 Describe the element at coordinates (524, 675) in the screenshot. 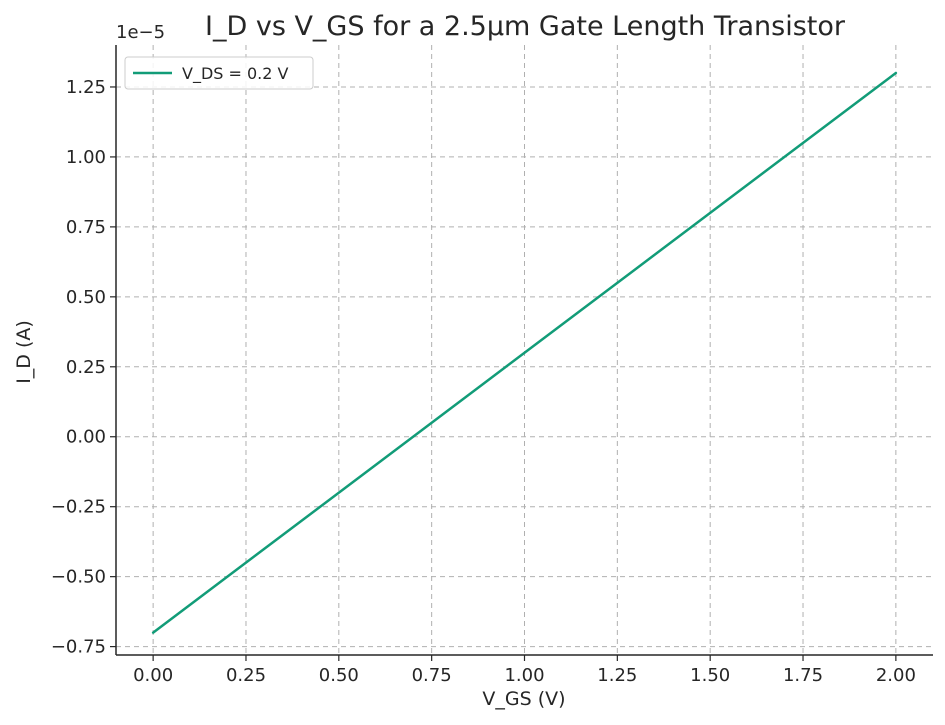

I see `x-tick-label-1-00: 1.00` at that location.